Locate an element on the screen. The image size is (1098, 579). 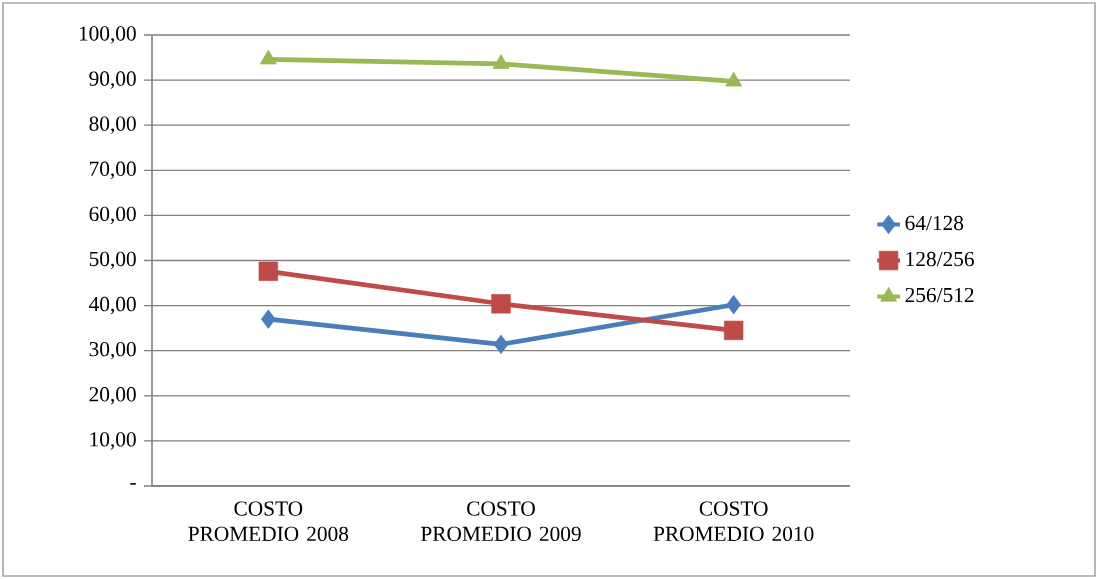
y-tick-label: 30,00 is located at coordinates (112, 350).